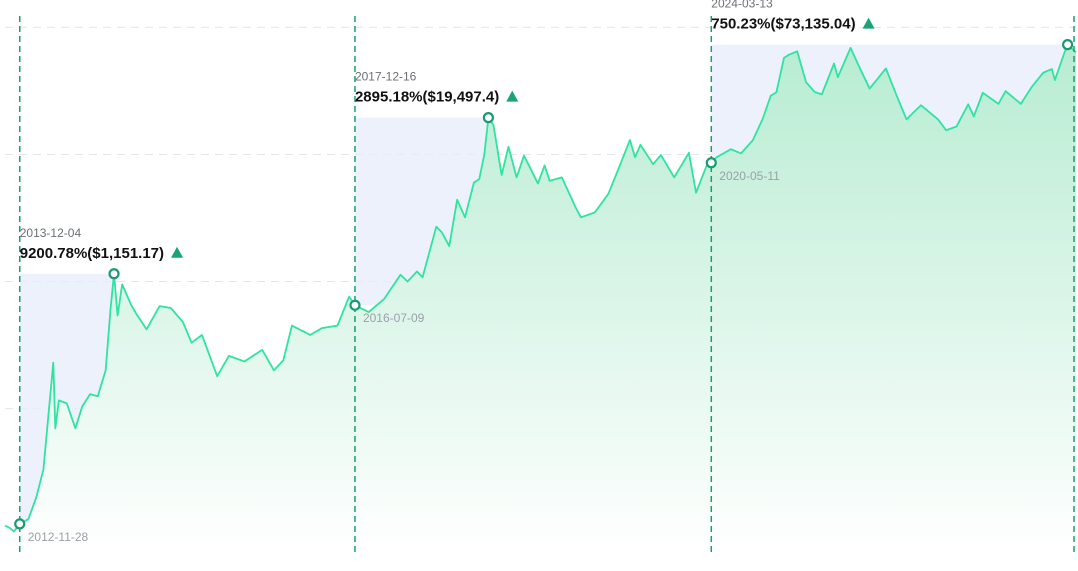 This screenshot has width=1078, height=571. Describe the element at coordinates (51, 233) in the screenshot. I see `cycle-peak-date: 2013-12-04` at that location.